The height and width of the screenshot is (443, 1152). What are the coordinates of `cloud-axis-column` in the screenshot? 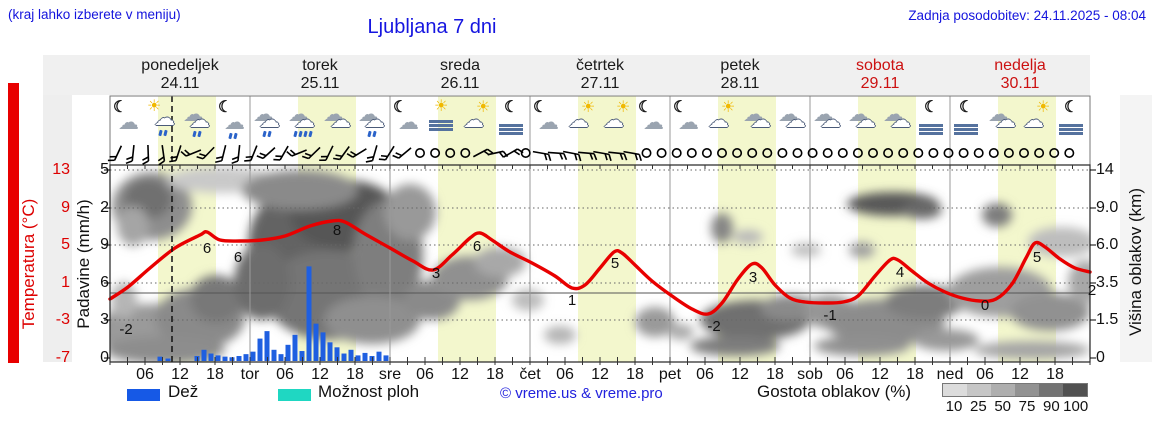 It's located at (1136, 228).